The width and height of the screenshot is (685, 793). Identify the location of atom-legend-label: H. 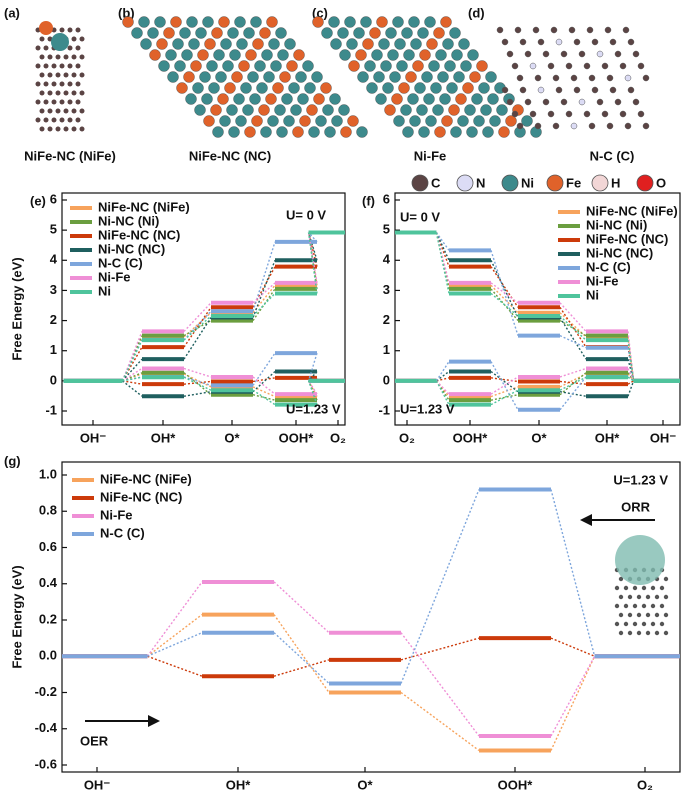
(615, 182).